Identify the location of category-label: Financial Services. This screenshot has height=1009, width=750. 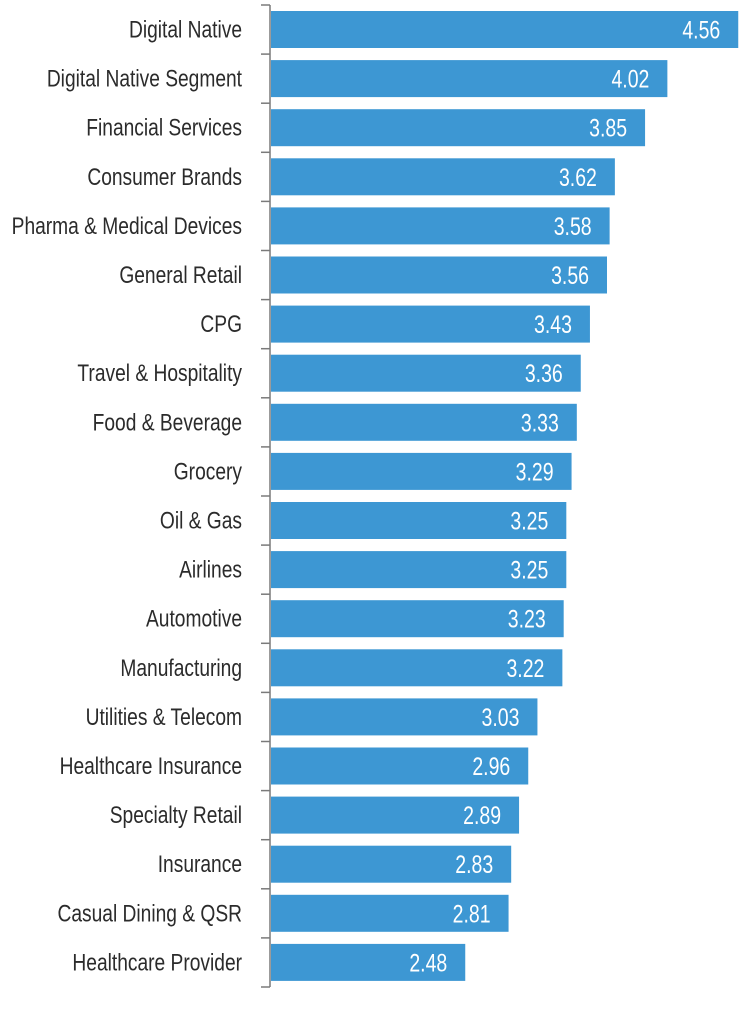
(164, 128).